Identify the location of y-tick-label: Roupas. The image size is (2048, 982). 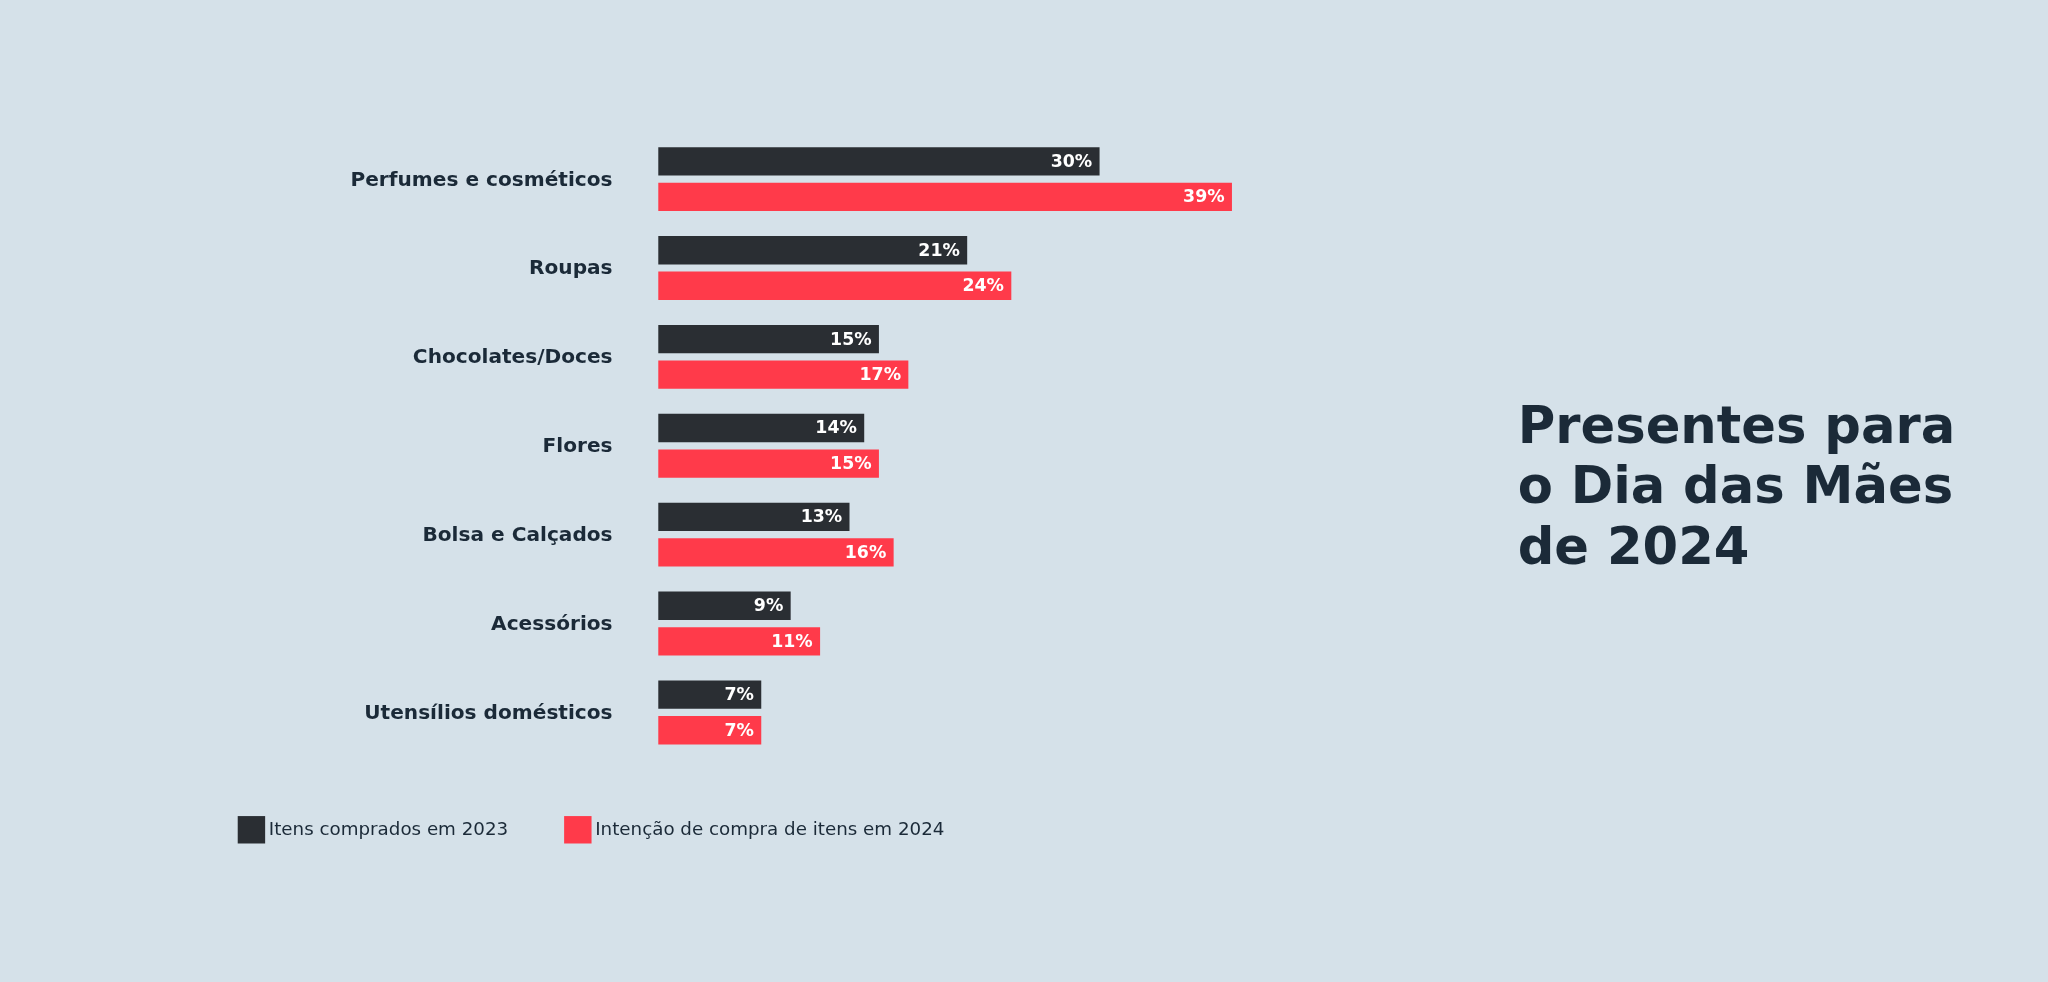
(571, 267).